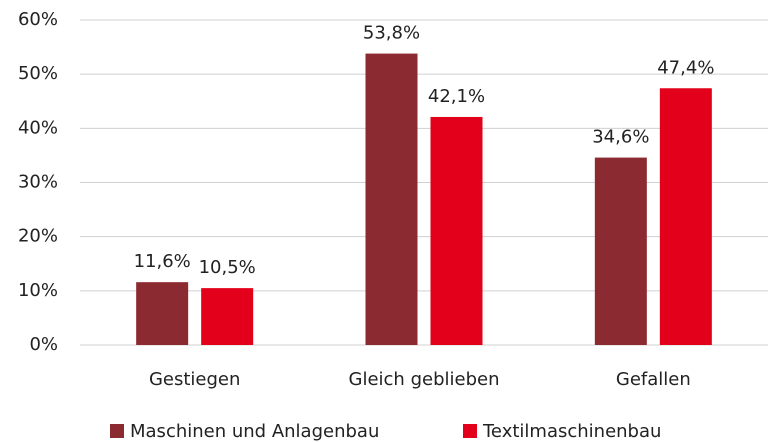 This screenshot has width=768, height=443. Describe the element at coordinates (571, 431) in the screenshot. I see `legend-label: Textilmaschinenbau` at that location.